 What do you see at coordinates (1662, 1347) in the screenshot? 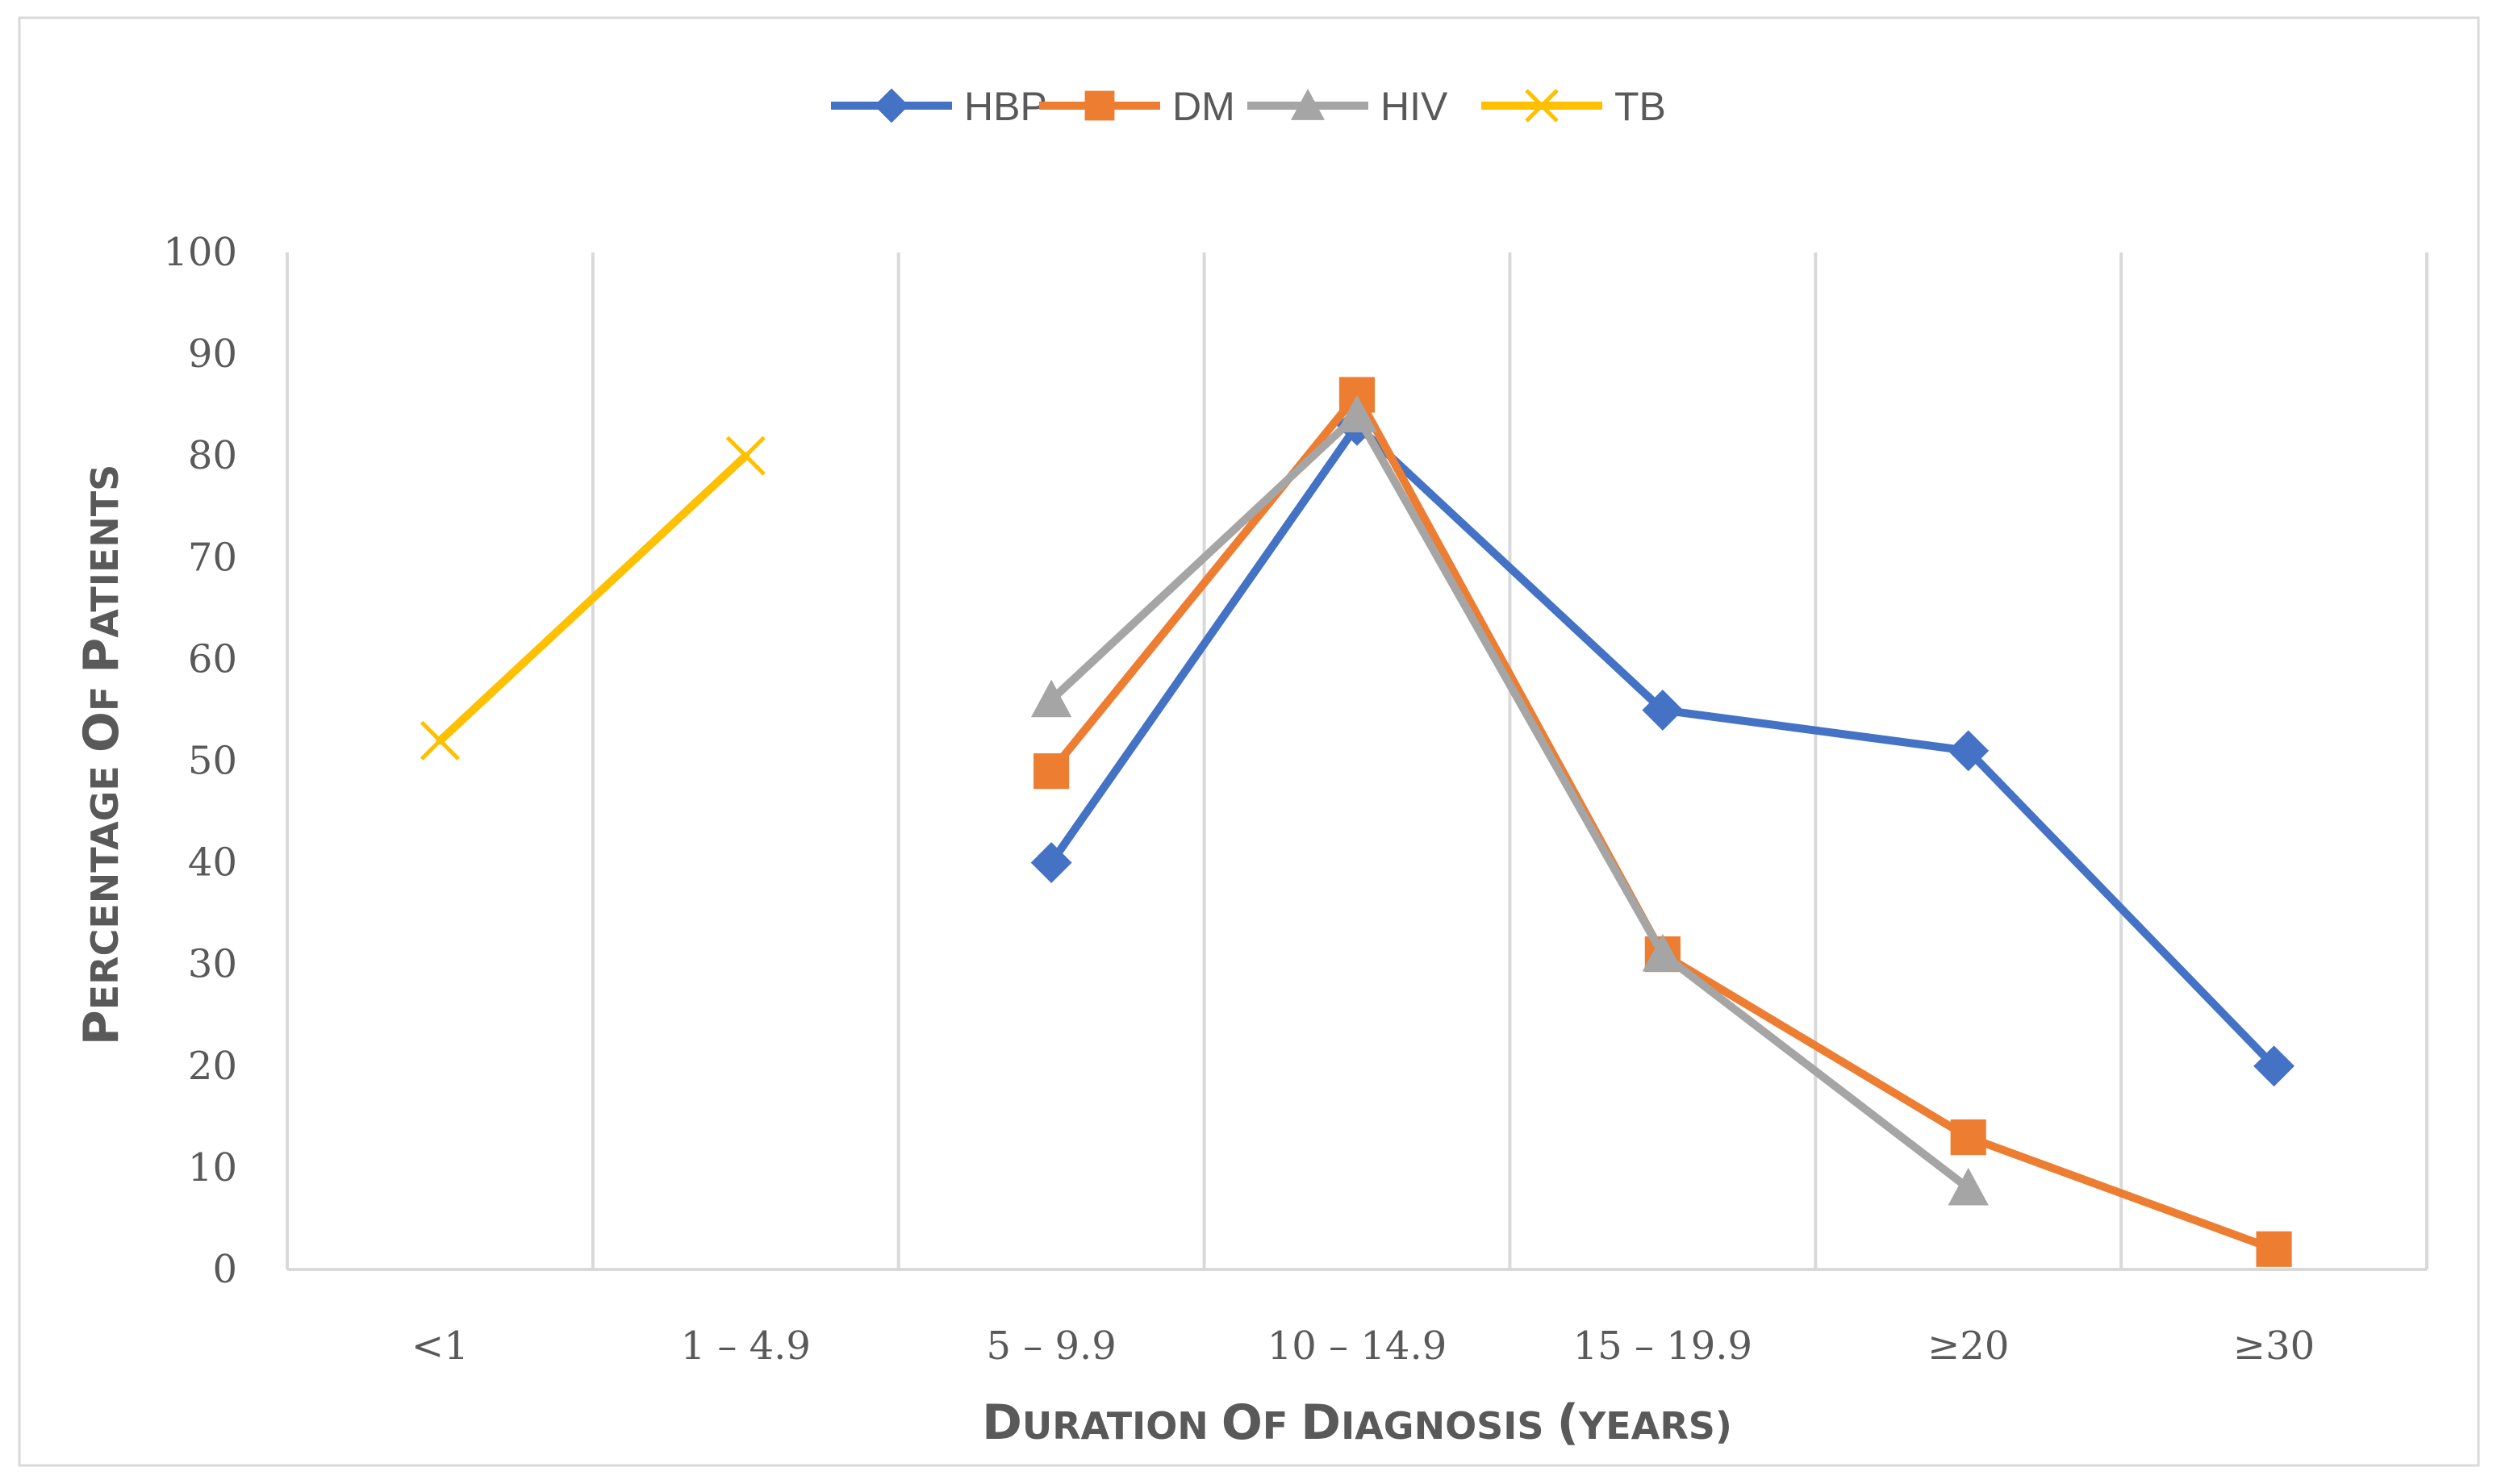
I see `x-tick-label: 15 – 19.9` at bounding box center [1662, 1347].